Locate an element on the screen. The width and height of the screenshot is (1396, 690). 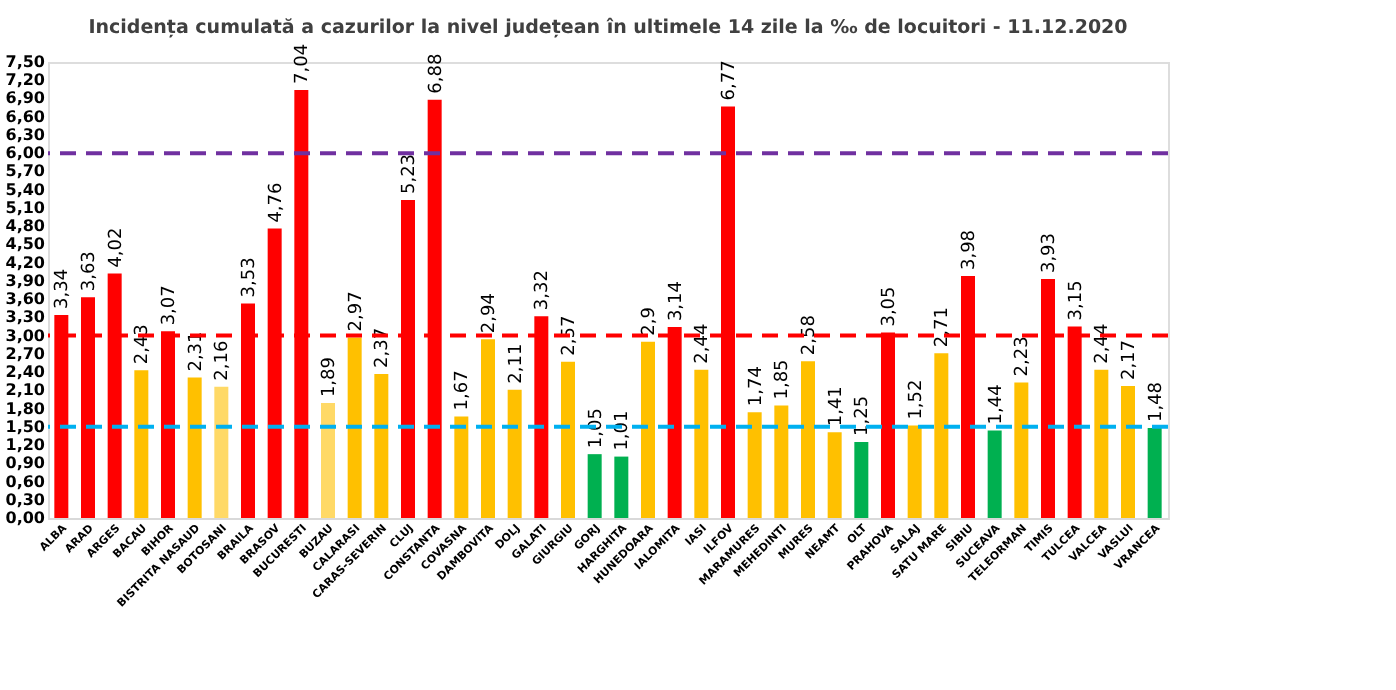
y-tick-label: 6,60 is located at coordinates (25, 116).